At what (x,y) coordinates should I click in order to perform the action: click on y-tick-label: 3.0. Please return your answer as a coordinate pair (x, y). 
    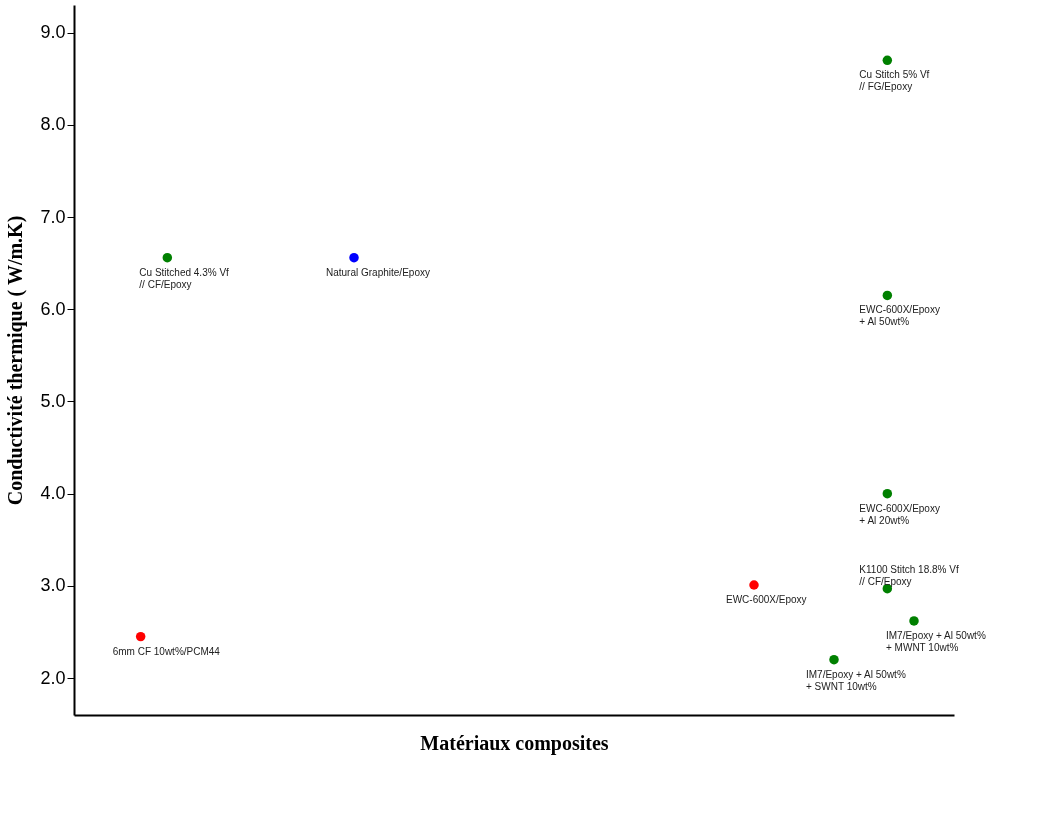
    Looking at the image, I should click on (53, 585).